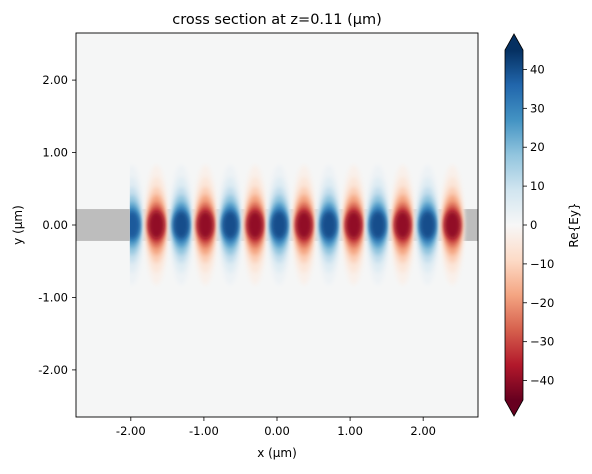 This screenshot has width=592, height=474. What do you see at coordinates (537, 108) in the screenshot?
I see `colorbar-tick-label: 30` at bounding box center [537, 108].